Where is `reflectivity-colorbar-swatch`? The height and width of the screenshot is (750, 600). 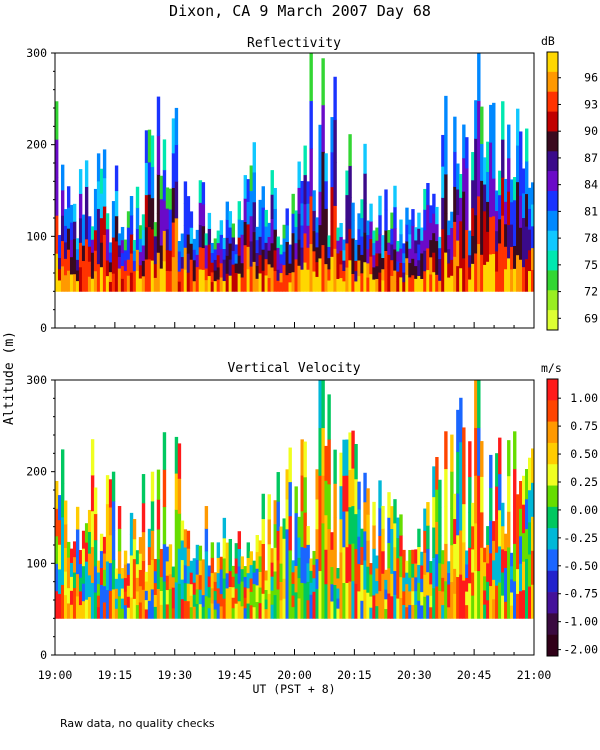
reflectivity-colorbar-swatch is located at coordinates (552, 300).